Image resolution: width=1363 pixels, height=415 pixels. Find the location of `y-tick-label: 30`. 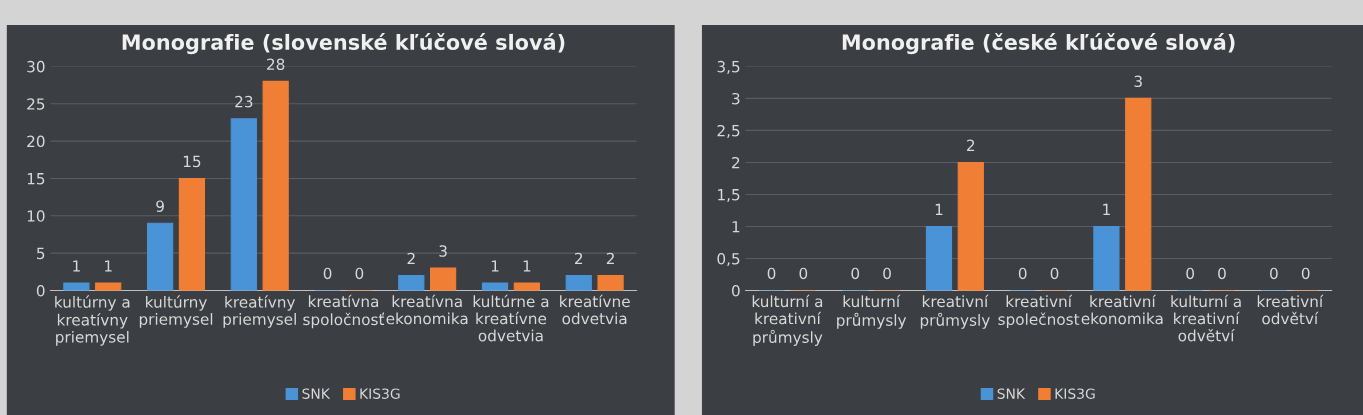

y-tick-label: 30 is located at coordinates (36, 66).